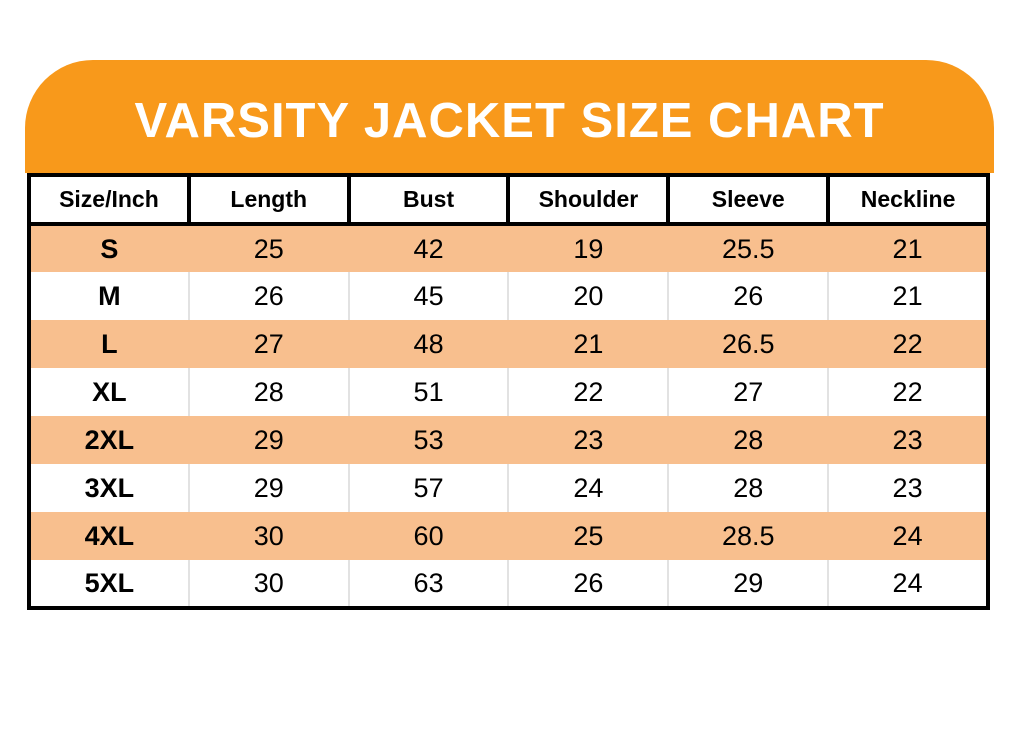  Describe the element at coordinates (908, 199) in the screenshot. I see `column-header: Neckline` at that location.